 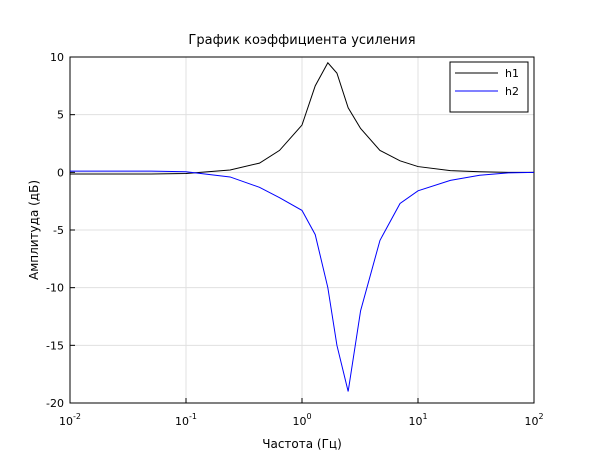 I want to click on x-tick-exponent: 1, so click(x=424, y=416).